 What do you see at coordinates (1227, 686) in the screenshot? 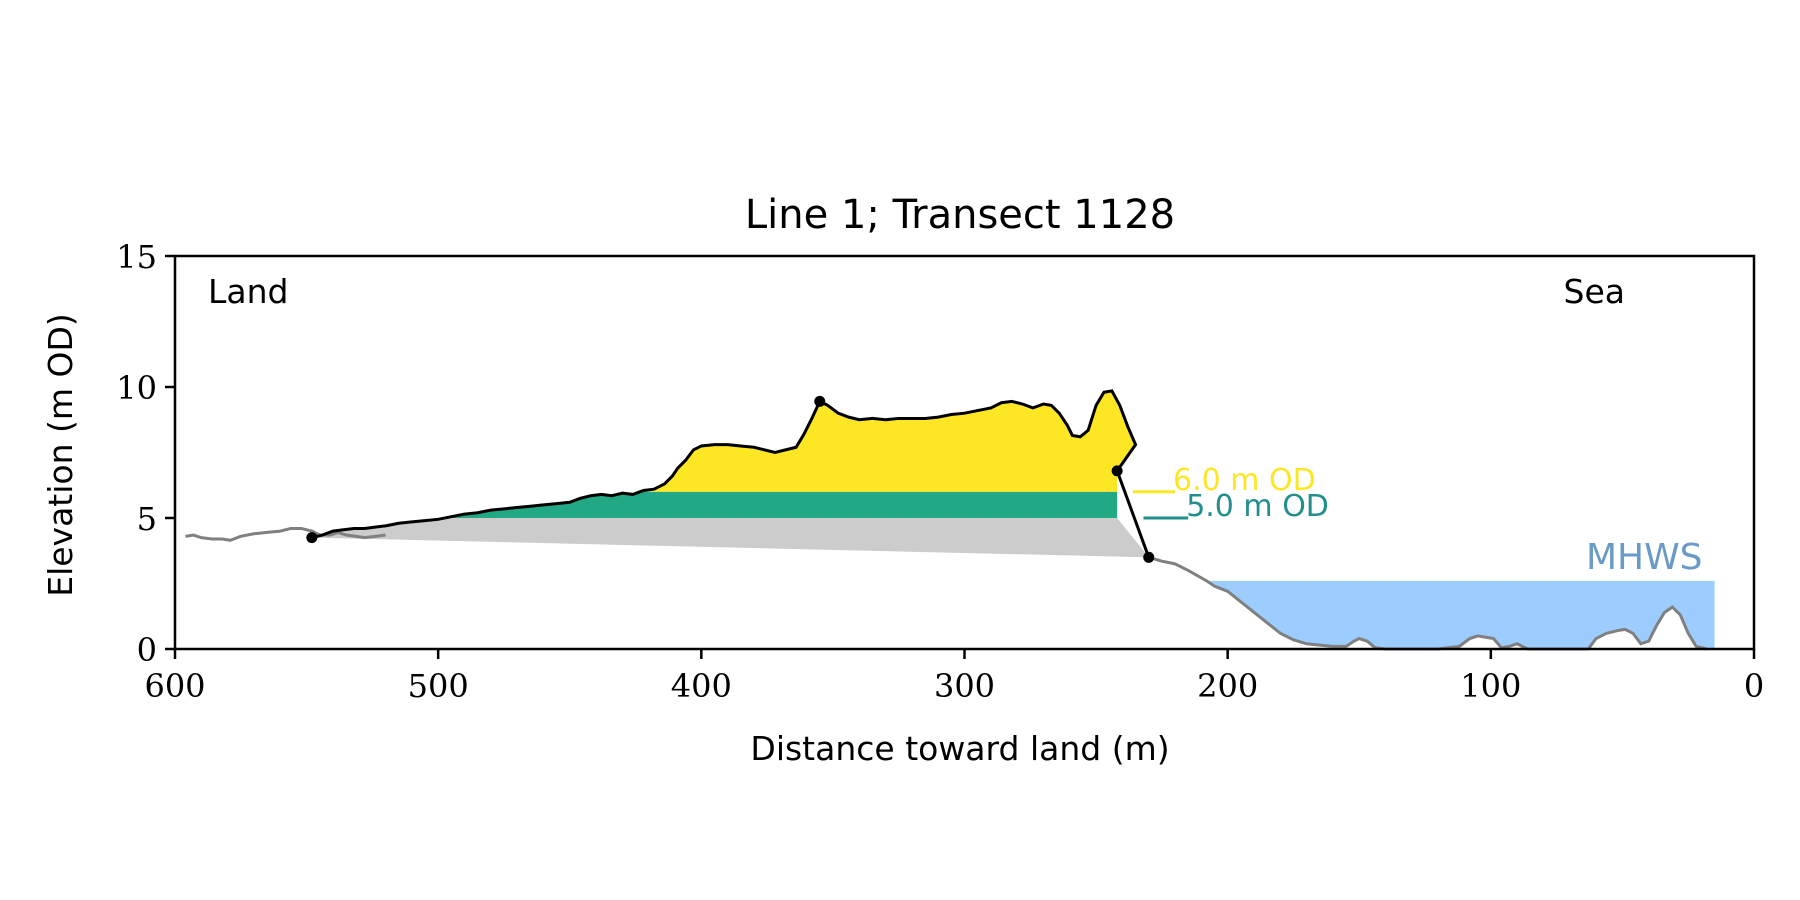
I see `x-tick-label: 200` at bounding box center [1227, 686].